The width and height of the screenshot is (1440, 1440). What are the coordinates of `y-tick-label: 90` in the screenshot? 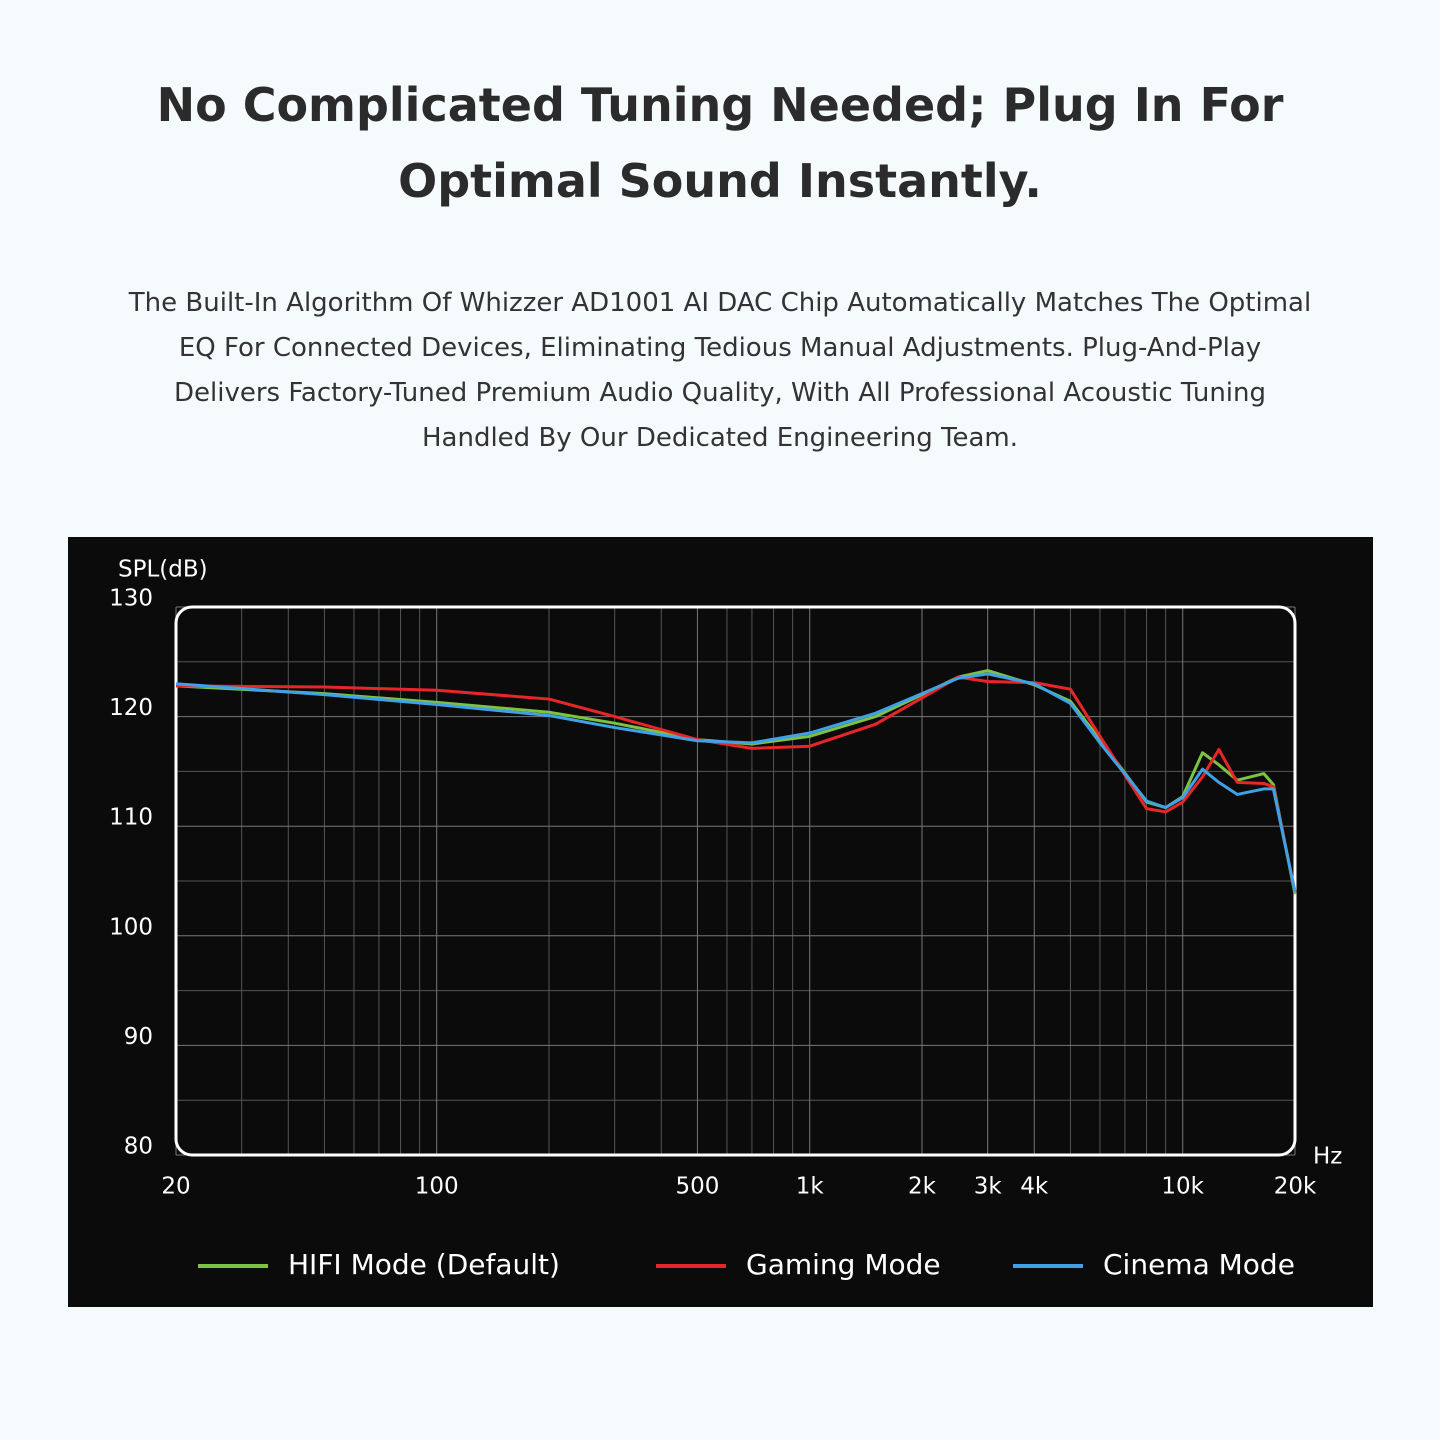 It's located at (138, 1037).